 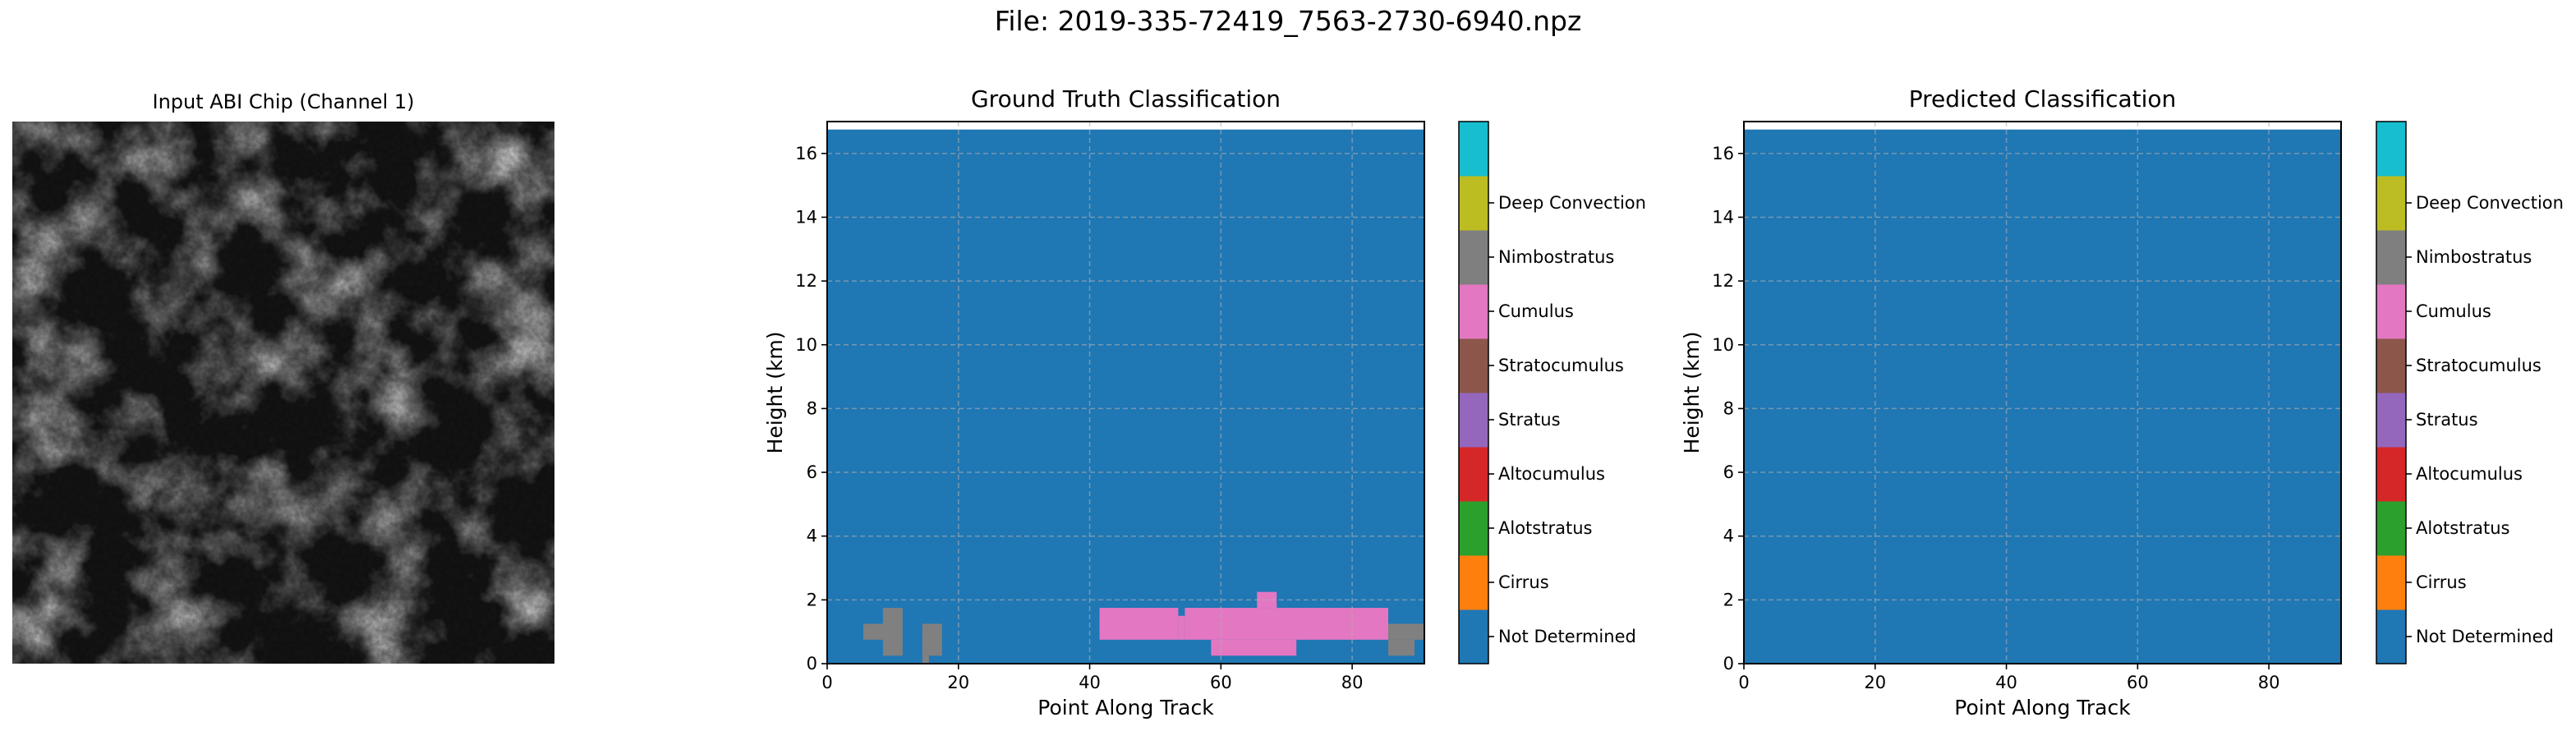 What do you see at coordinates (1352, 682) in the screenshot?
I see `x-tick-label: 80` at bounding box center [1352, 682].